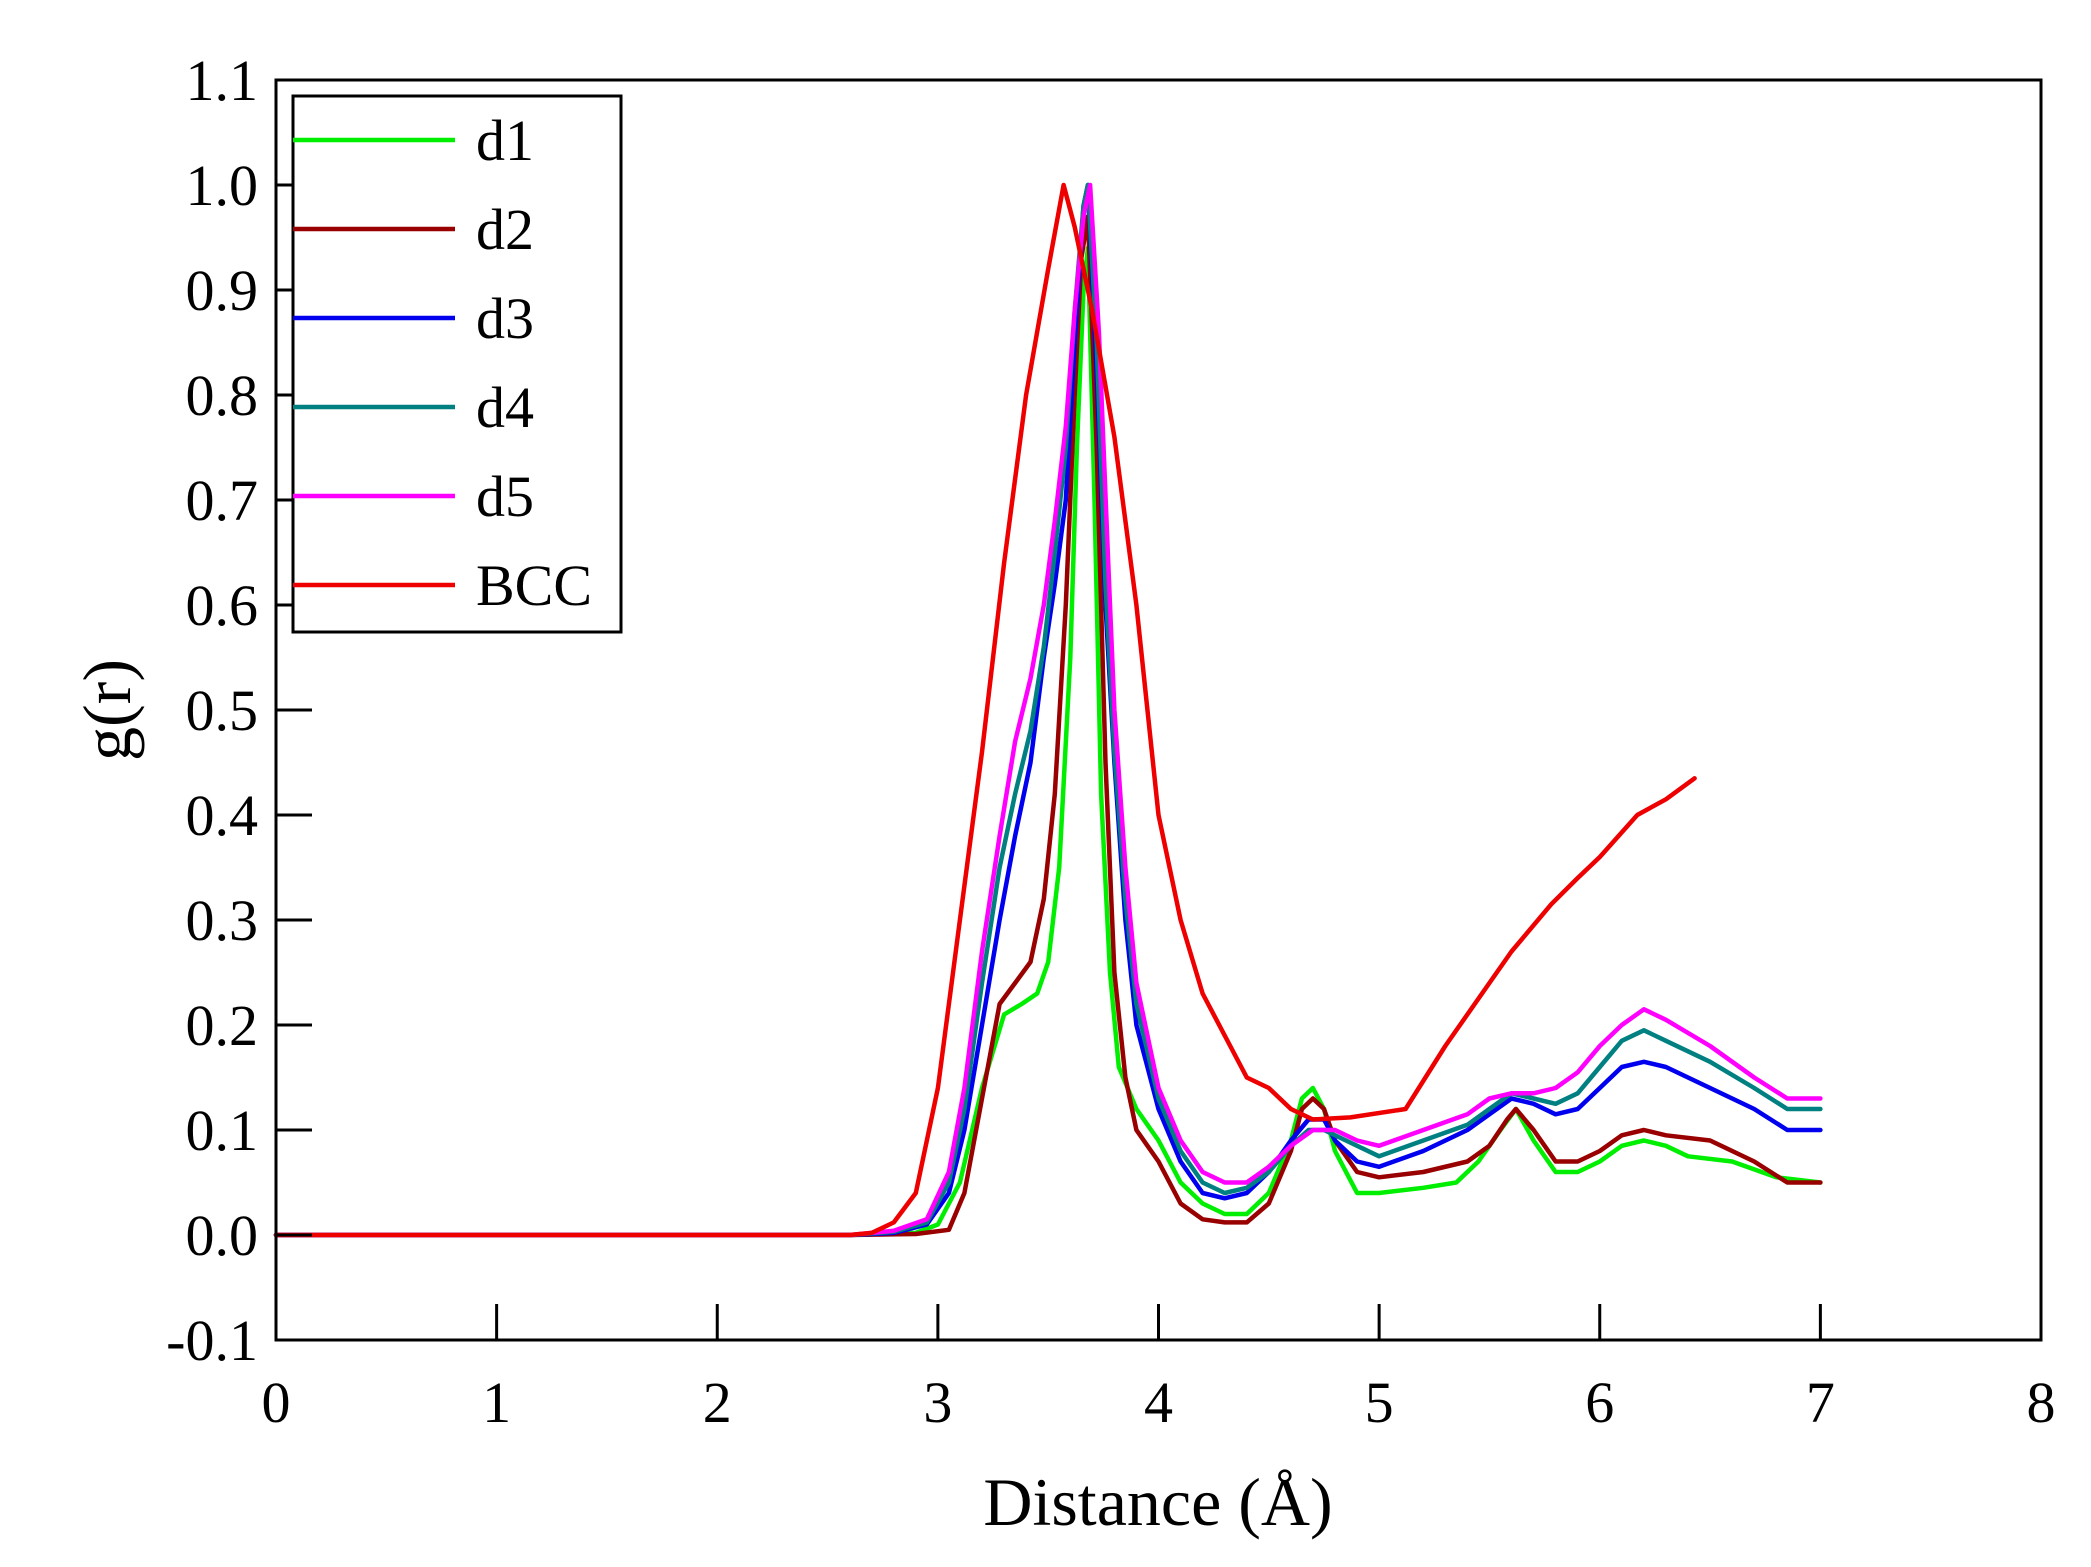  Describe the element at coordinates (222, 1025) in the screenshot. I see `y-tick-label: 0.2` at that location.